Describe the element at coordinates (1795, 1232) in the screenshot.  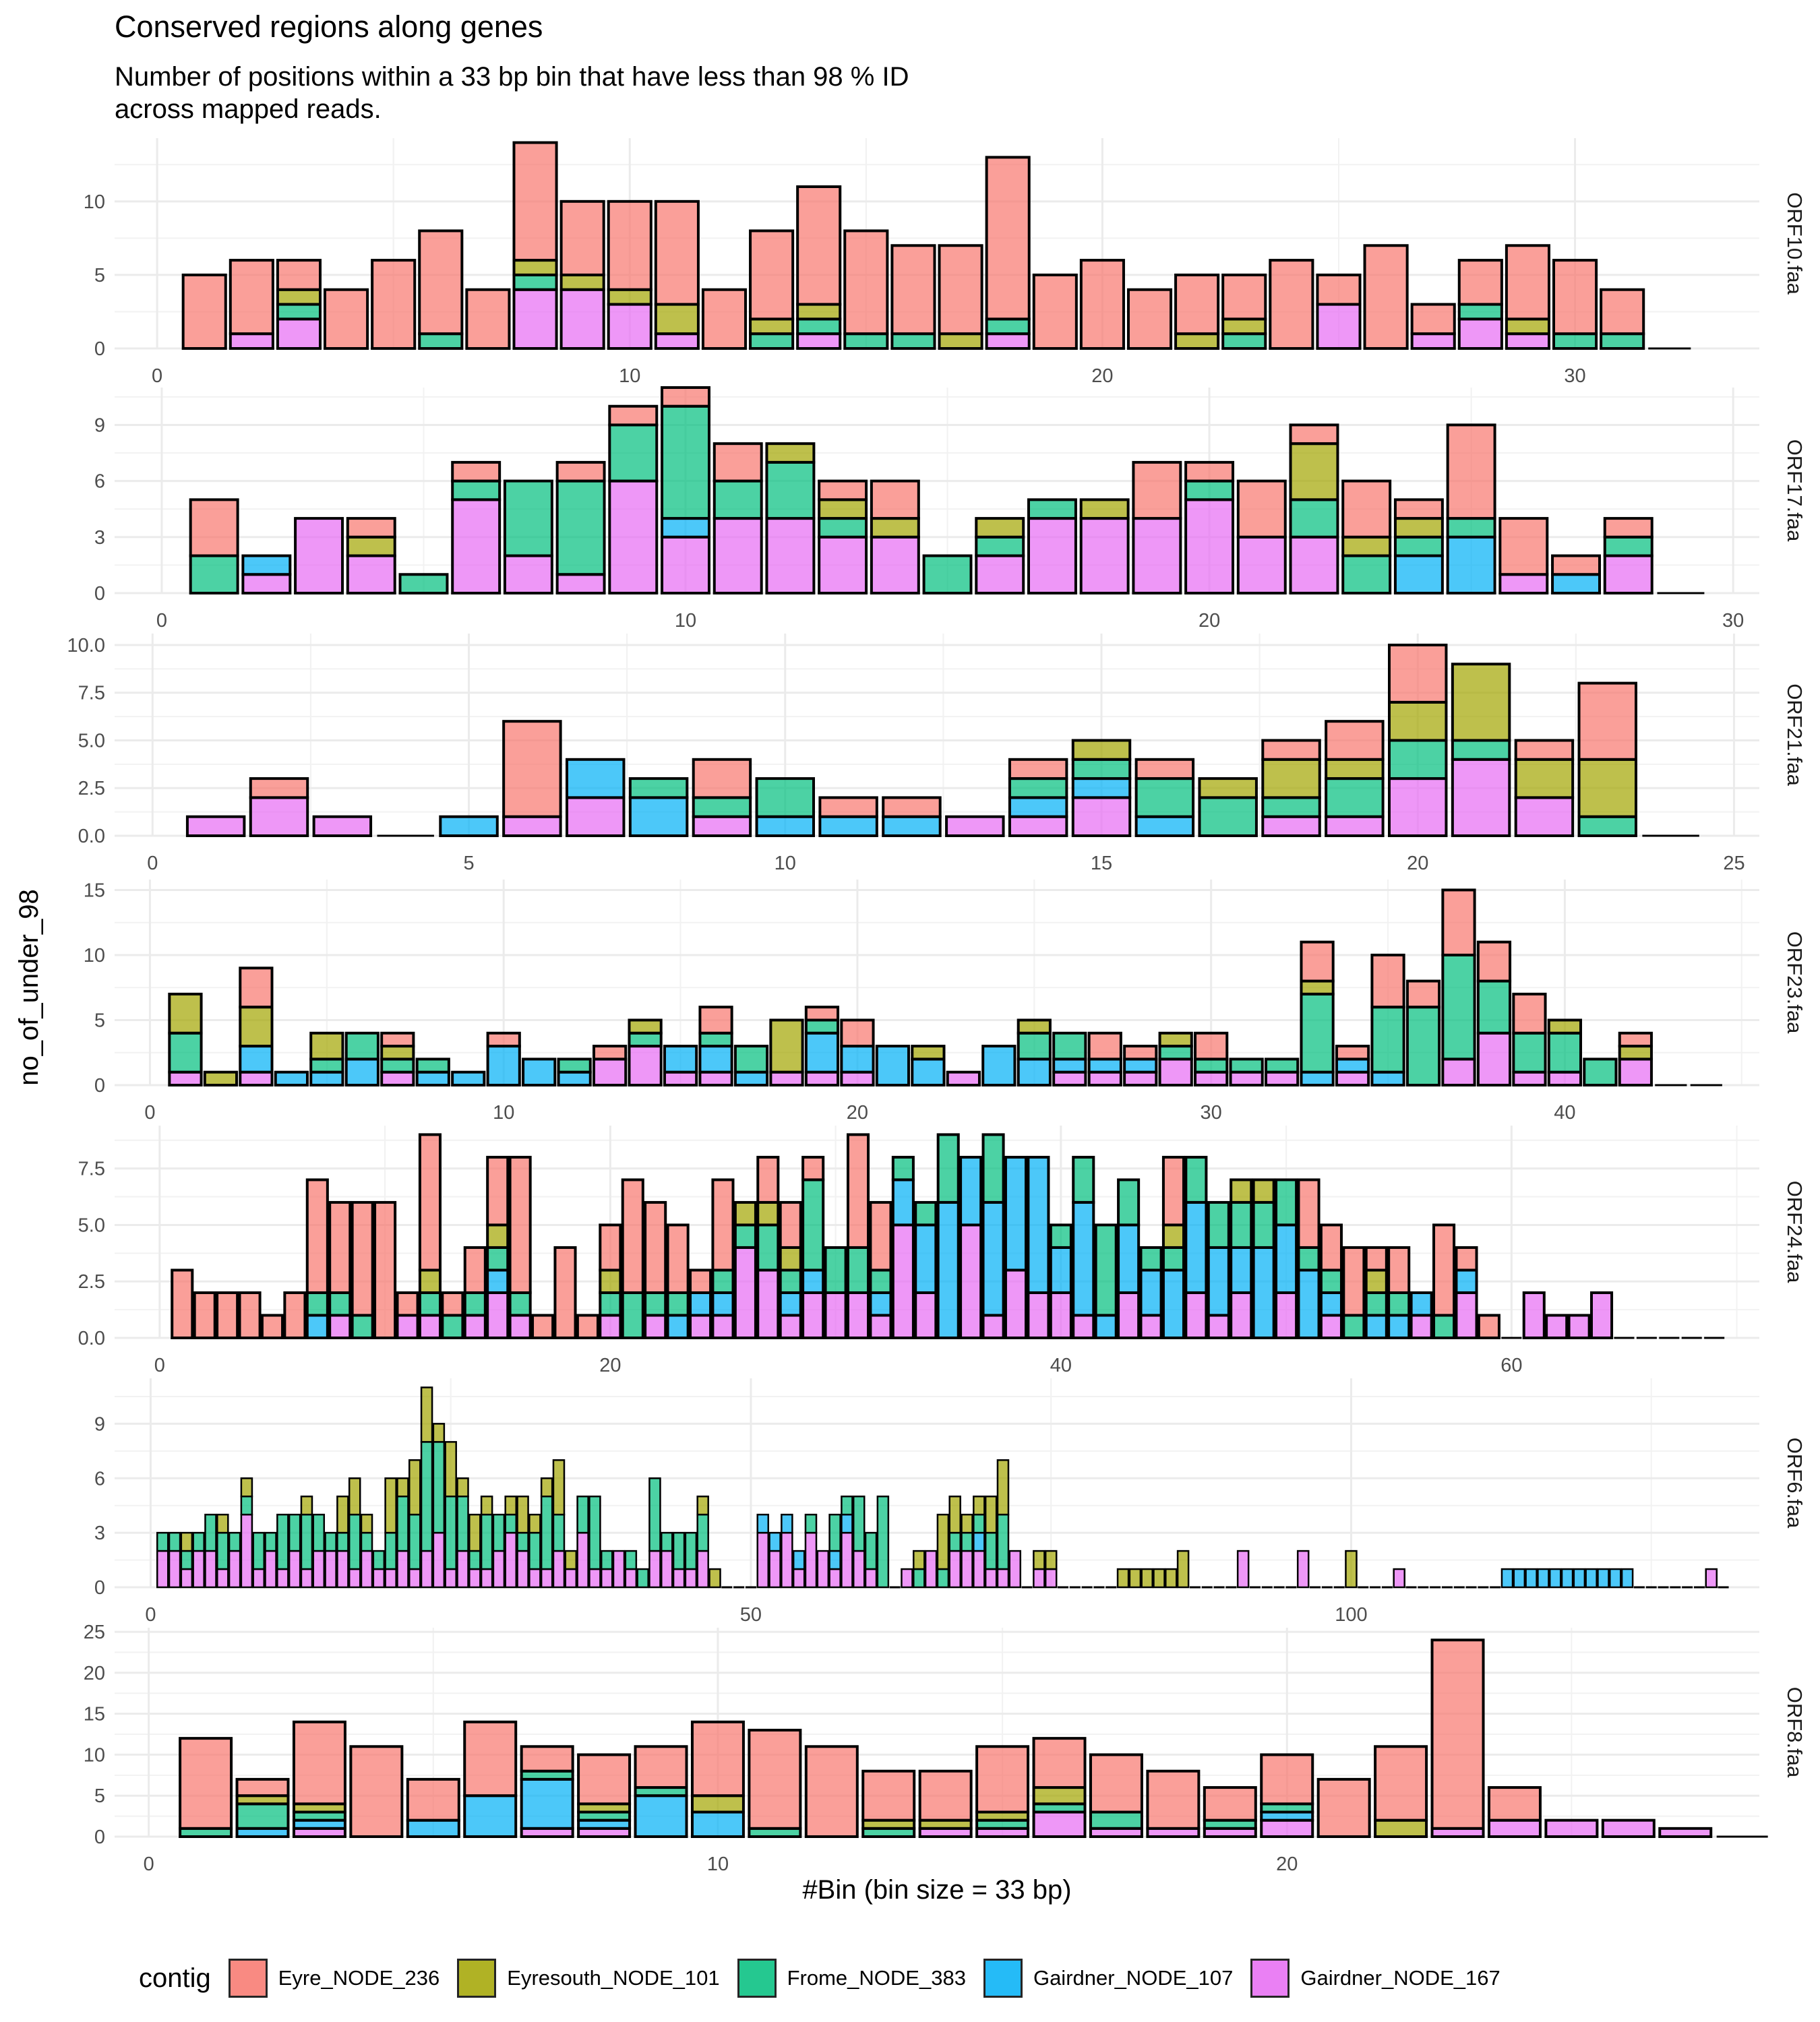
I see `facet-strip-label: ORF24.faa` at that location.